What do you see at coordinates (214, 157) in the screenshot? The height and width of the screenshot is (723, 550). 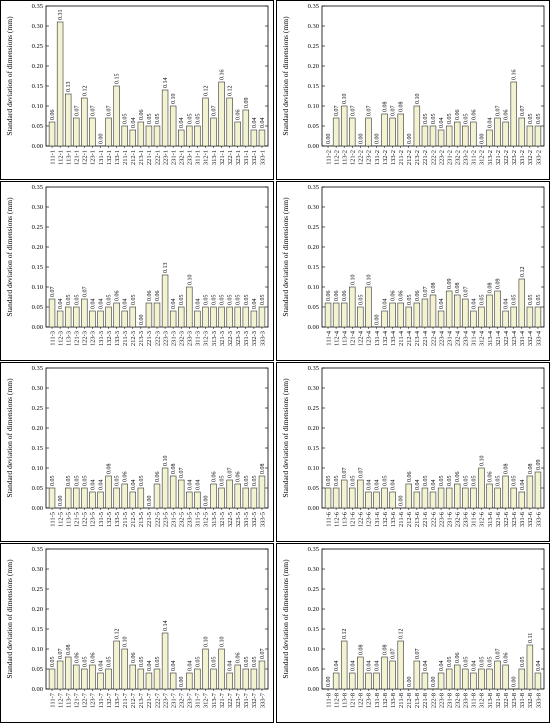 I see `x-tick-label: 313-1` at bounding box center [214, 157].